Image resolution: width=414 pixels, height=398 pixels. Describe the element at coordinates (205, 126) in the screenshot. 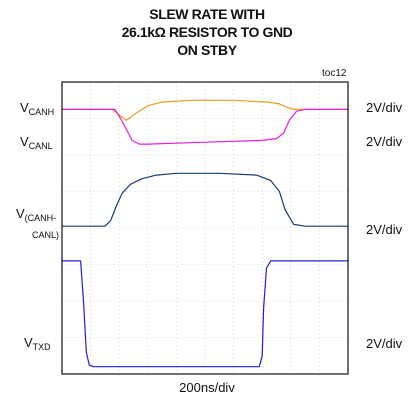

I see `trace-vcanl` at that location.